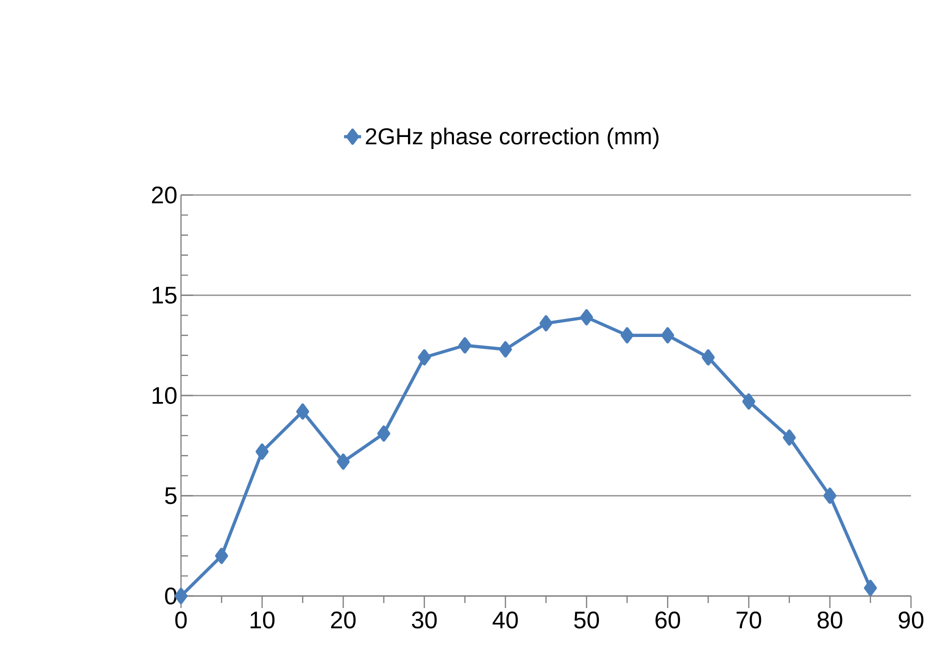 The width and height of the screenshot is (951, 666). Describe the element at coordinates (170, 495) in the screenshot. I see `y-tick-label: 5` at that location.